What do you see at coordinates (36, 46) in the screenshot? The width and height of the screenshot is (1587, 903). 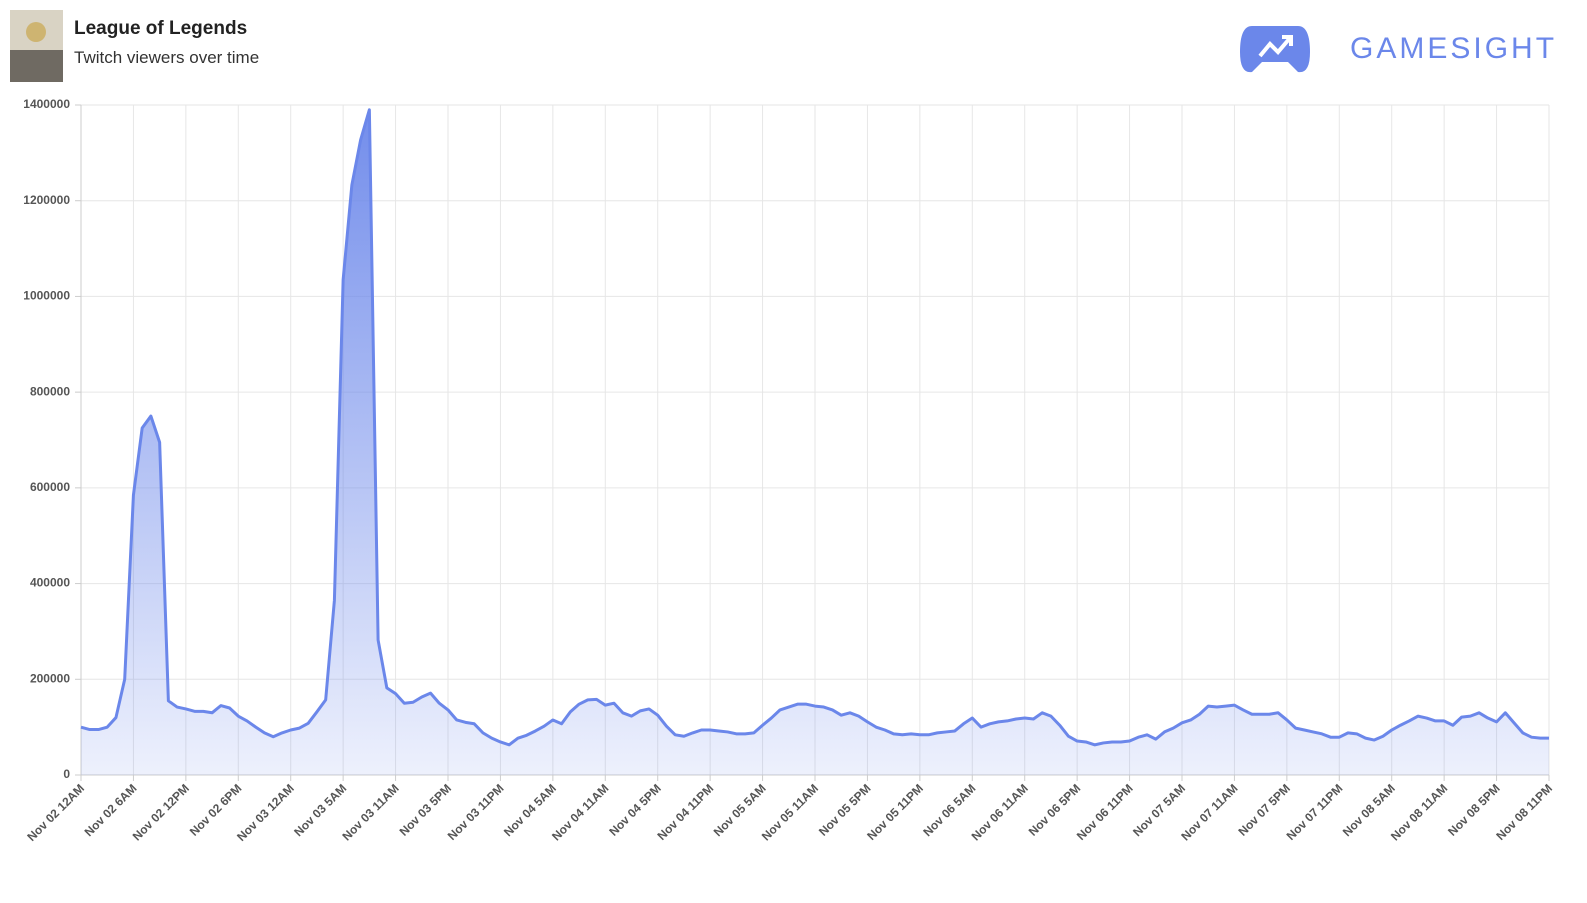 I see `game-thumbnail` at bounding box center [36, 46].